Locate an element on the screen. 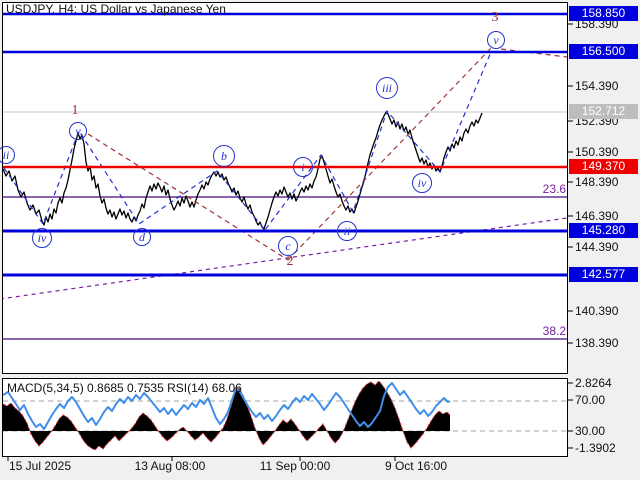  price-scale-label: 146.390 is located at coordinates (597, 216).